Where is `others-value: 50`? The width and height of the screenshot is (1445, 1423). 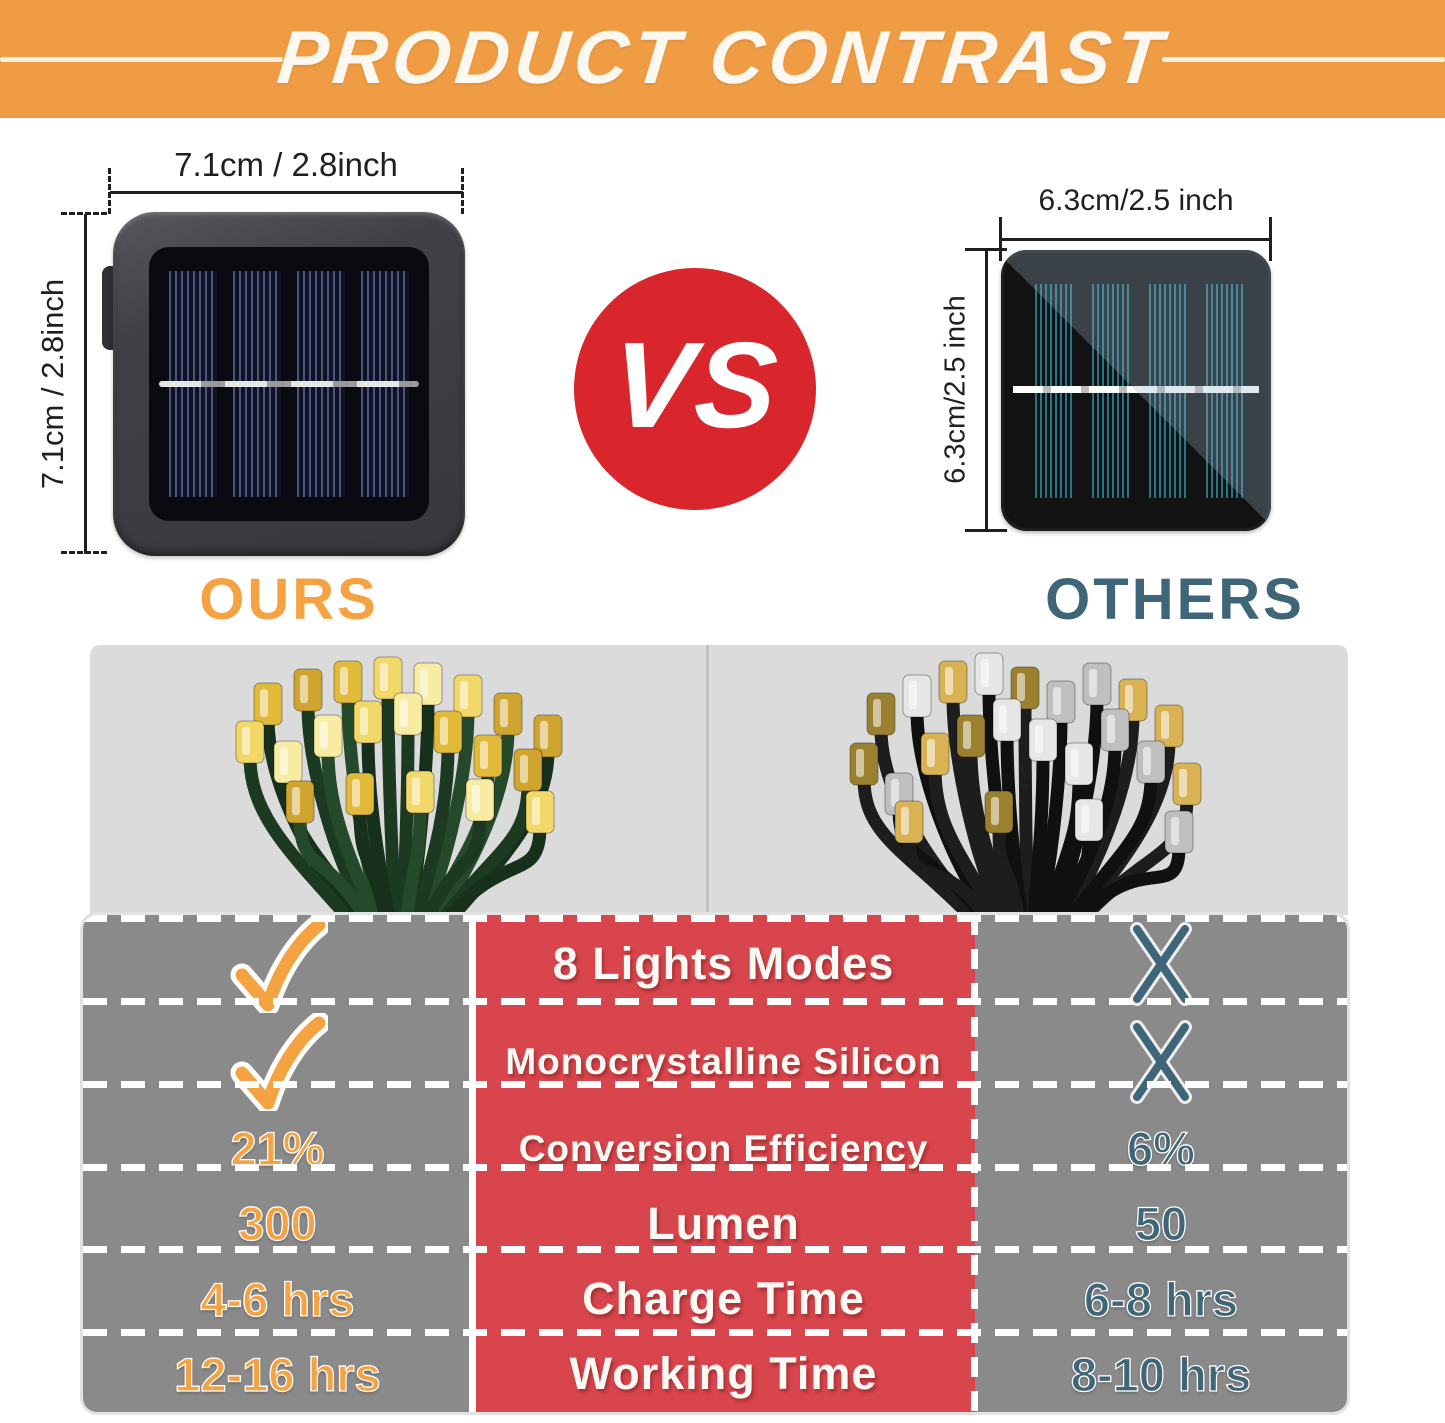
others-value: 50 is located at coordinates (1161, 1224).